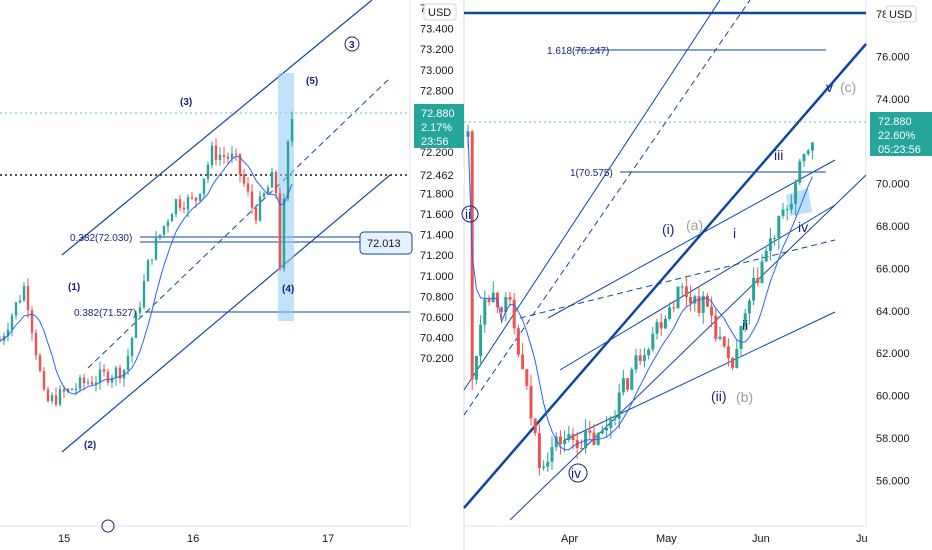 The width and height of the screenshot is (932, 550). Describe the element at coordinates (901, 134) in the screenshot. I see `right-last-price-badge` at that location.